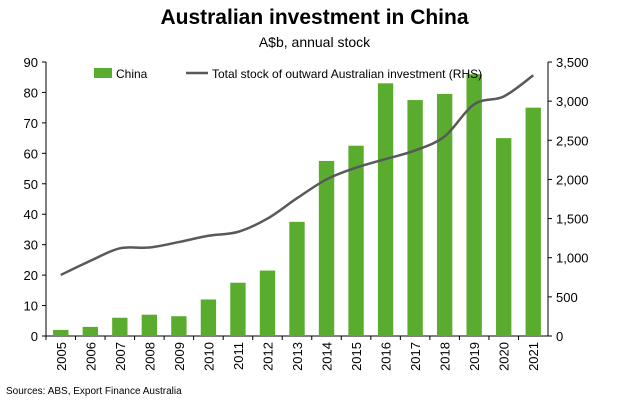 The height and width of the screenshot is (413, 629). What do you see at coordinates (94, 391) in the screenshot?
I see `source-note: Sources: ABS, Export Finance Australia` at bounding box center [94, 391].